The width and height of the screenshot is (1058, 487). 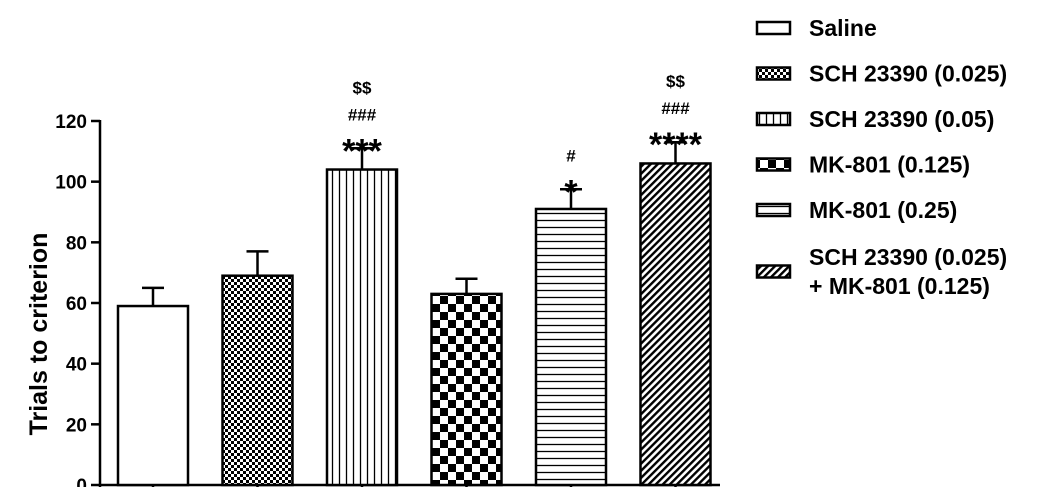 I want to click on legend-label: MK-801 (0.125), so click(x=889, y=165).